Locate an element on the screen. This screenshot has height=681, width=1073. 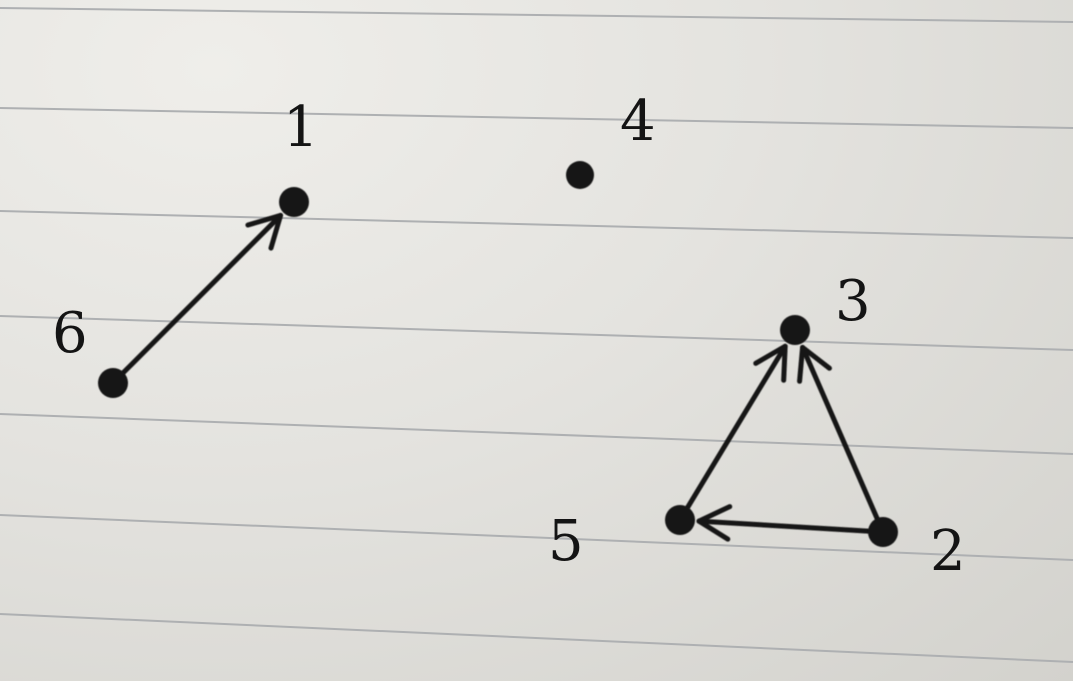
node-label-4: 4 is located at coordinates (638, 121).